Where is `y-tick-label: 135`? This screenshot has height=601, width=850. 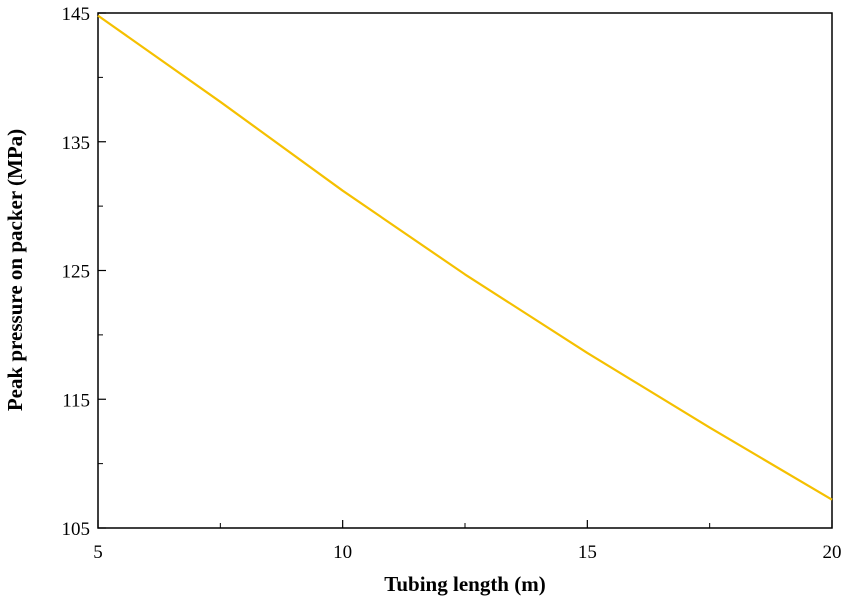
y-tick-label: 135 is located at coordinates (76, 143).